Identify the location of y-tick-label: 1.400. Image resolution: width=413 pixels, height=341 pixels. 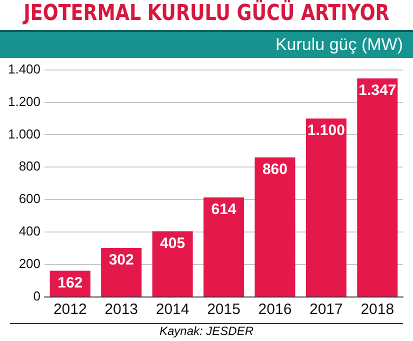
(24, 68).